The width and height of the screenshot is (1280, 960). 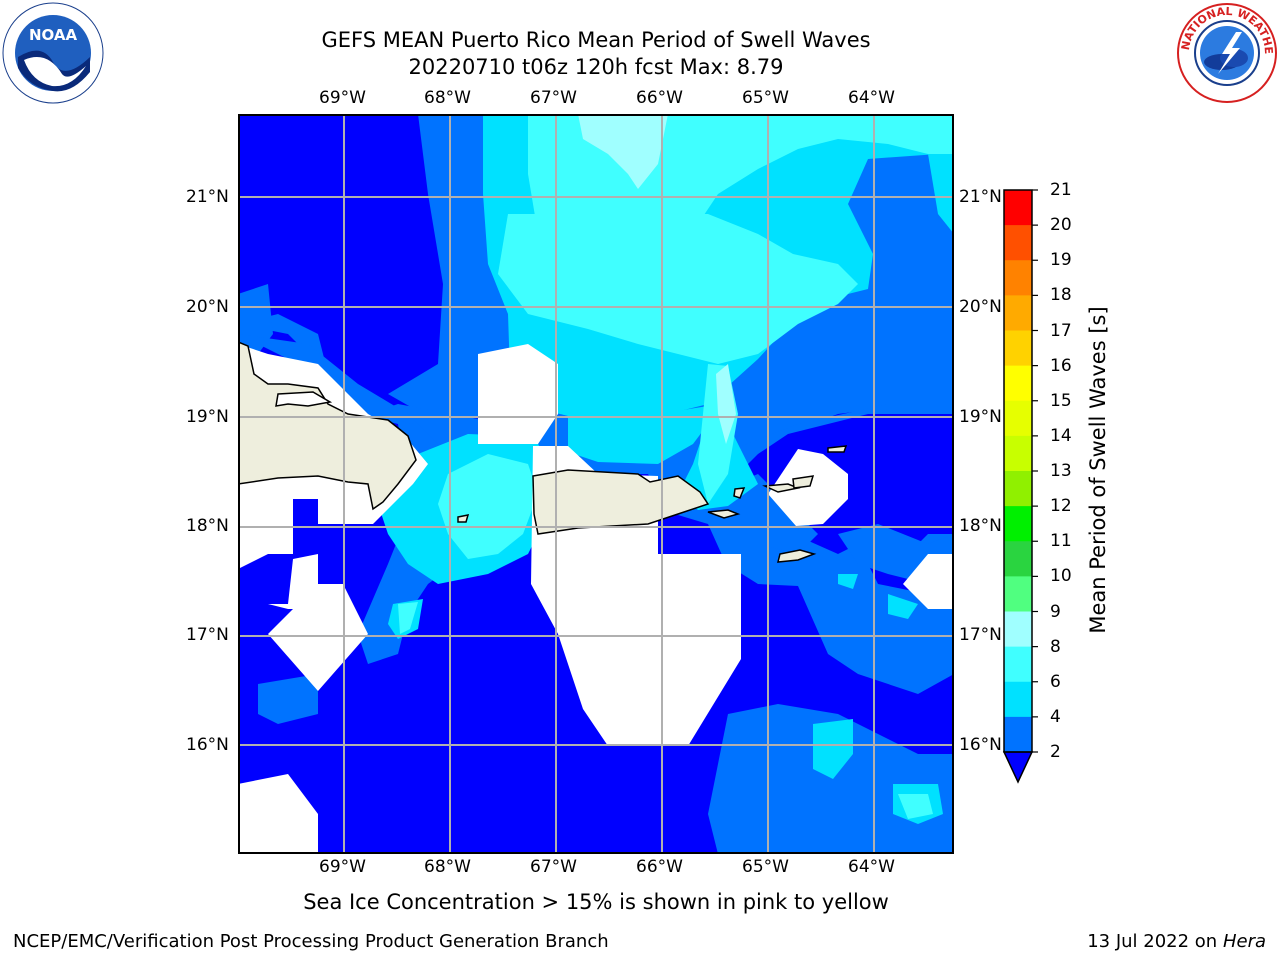 What do you see at coordinates (1055, 646) in the screenshot?
I see `colorbar-tick-label: 8` at bounding box center [1055, 646].